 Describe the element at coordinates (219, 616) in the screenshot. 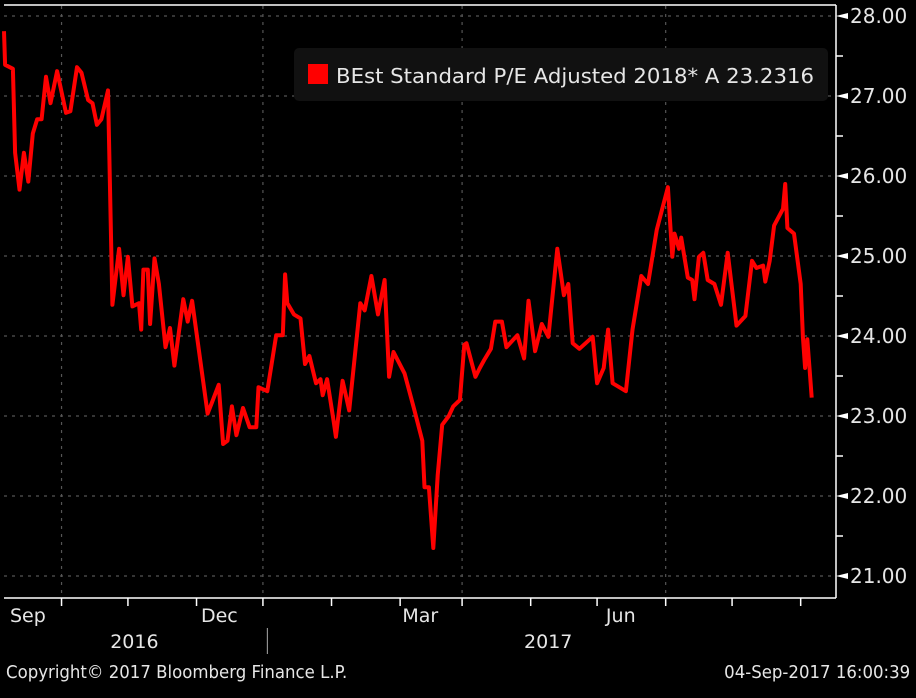

I see `x-month-label: Dec` at that location.